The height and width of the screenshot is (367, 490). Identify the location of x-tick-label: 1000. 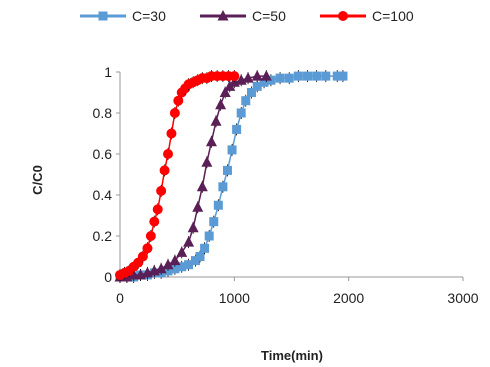
(234, 298).